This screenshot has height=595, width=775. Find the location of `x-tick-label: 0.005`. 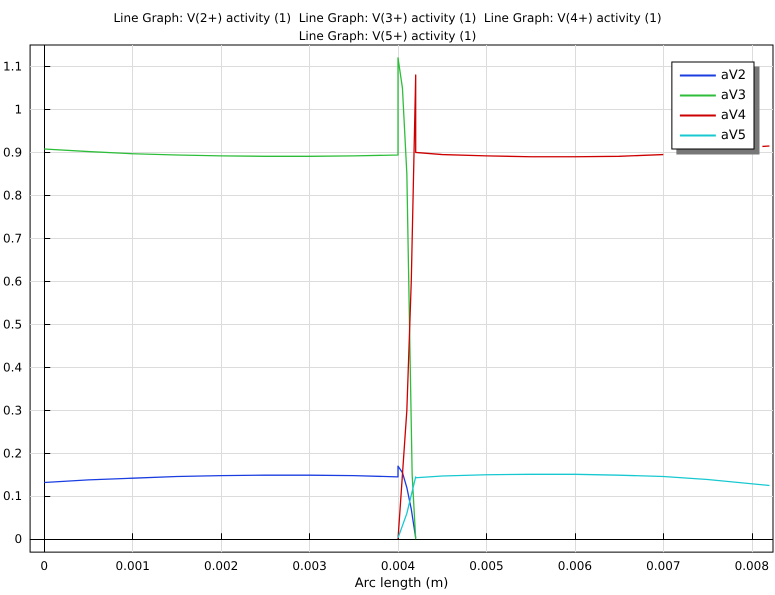

x-tick-label: 0.005 is located at coordinates (486, 566).